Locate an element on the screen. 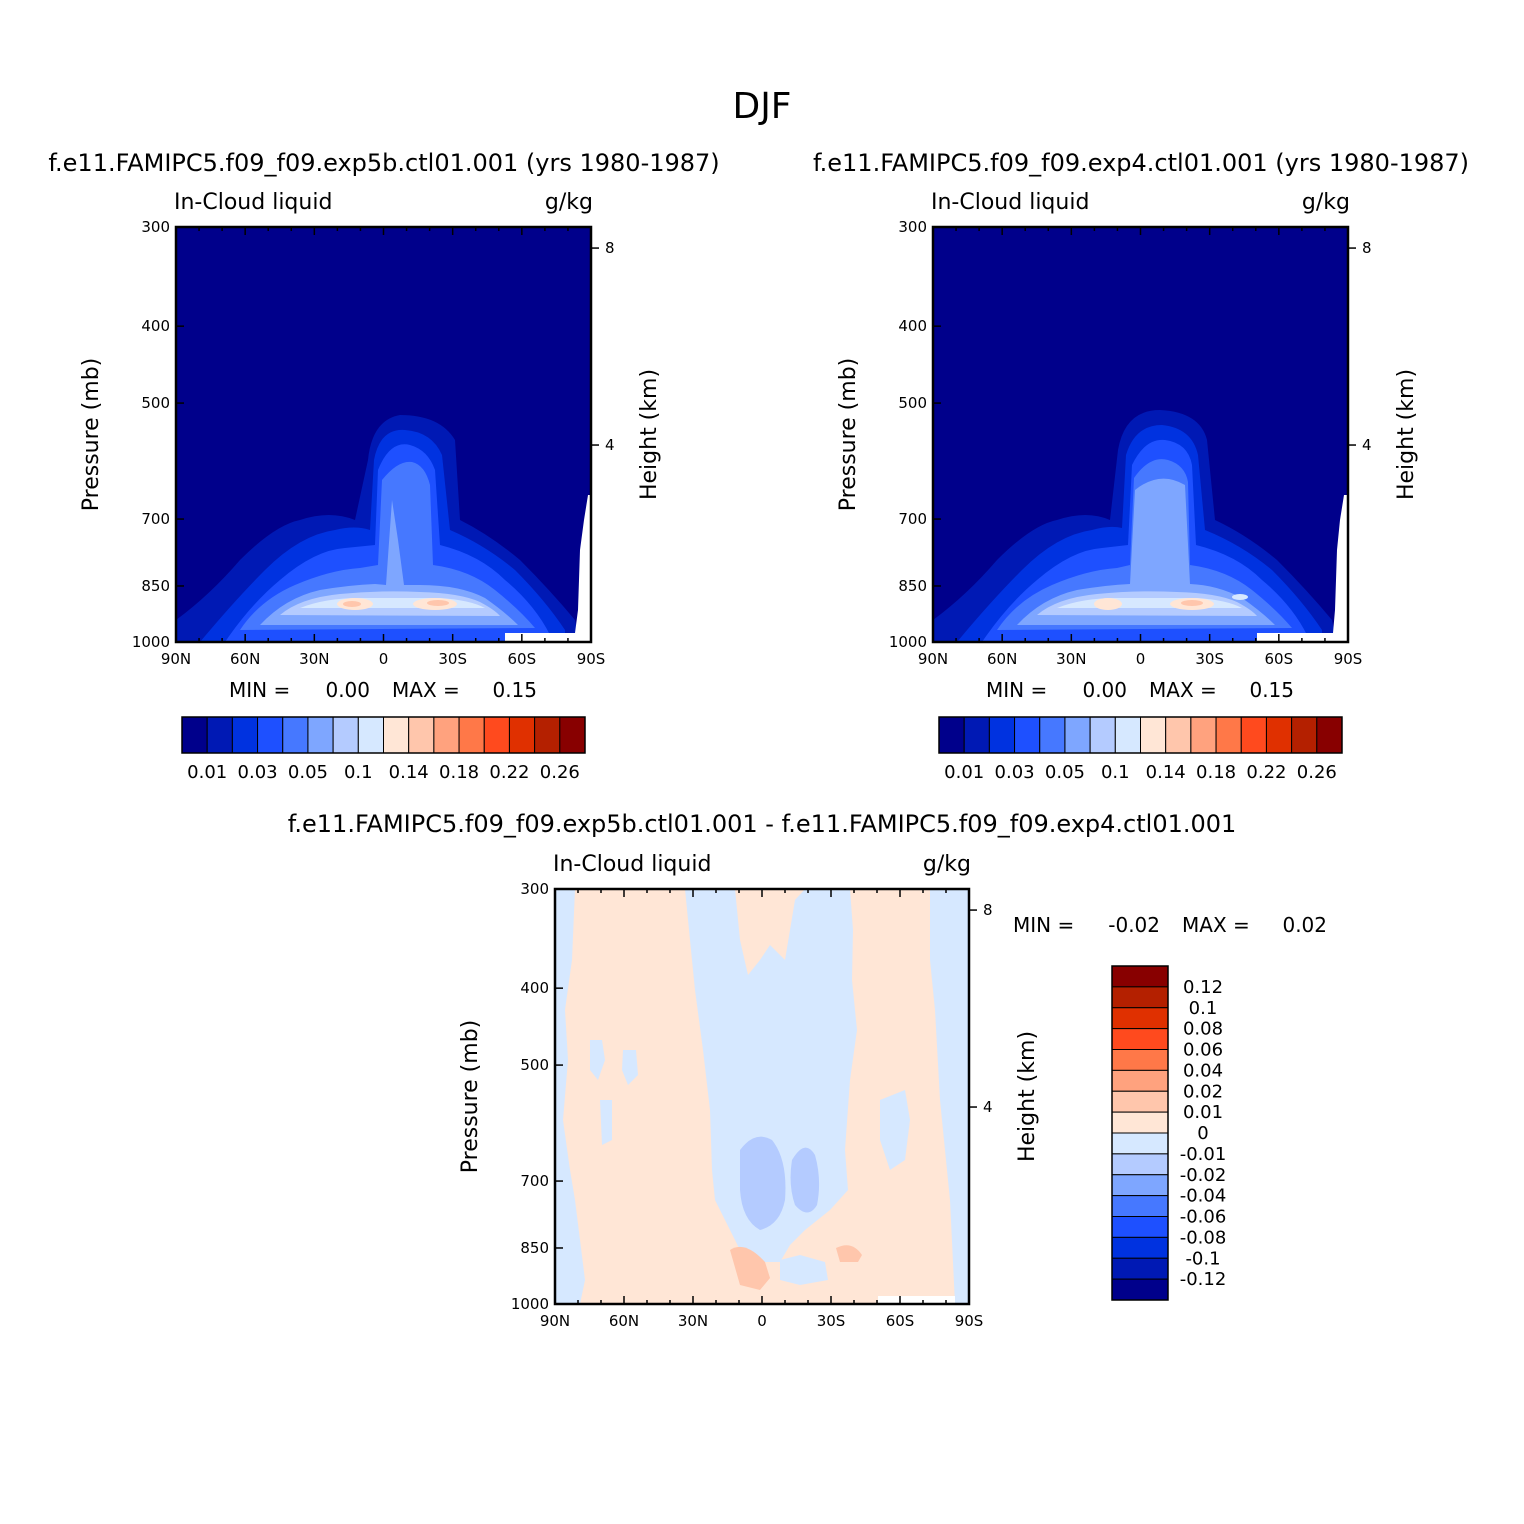  colorbar-label: 0.1 is located at coordinates (358, 772).